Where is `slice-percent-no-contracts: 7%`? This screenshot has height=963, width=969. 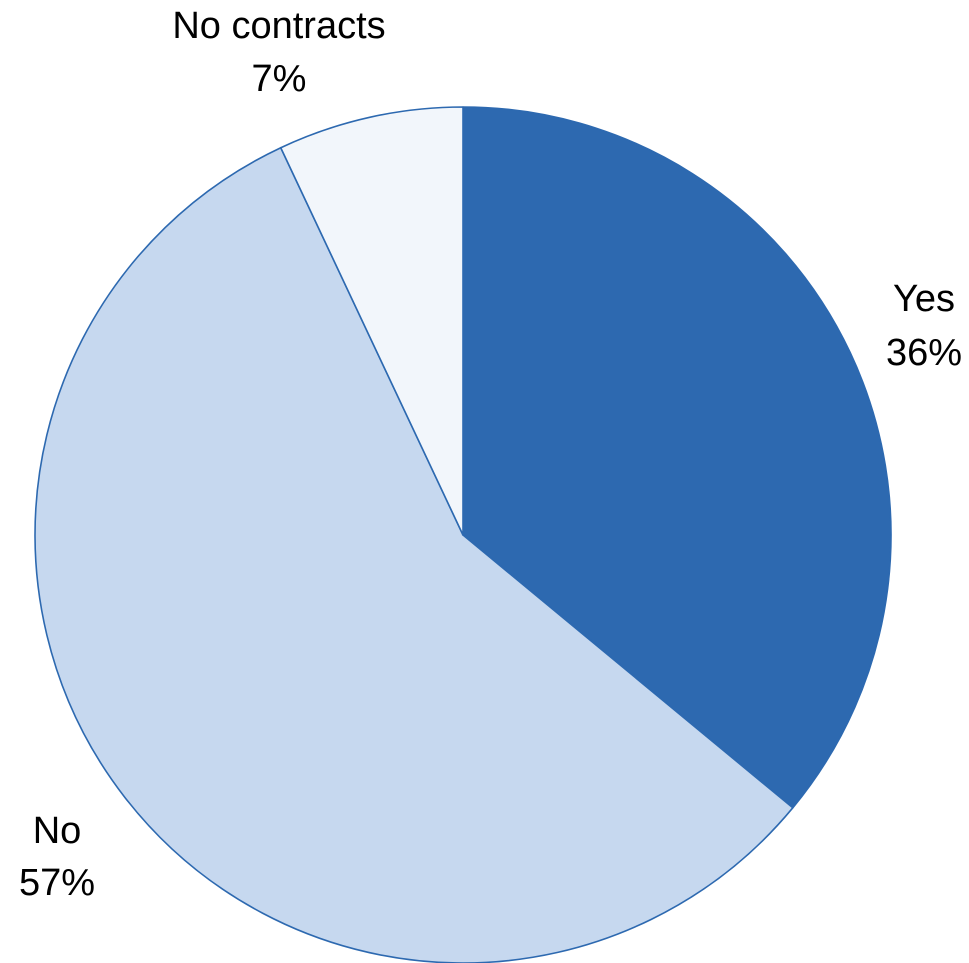 slice-percent-no-contracts: 7% is located at coordinates (279, 79).